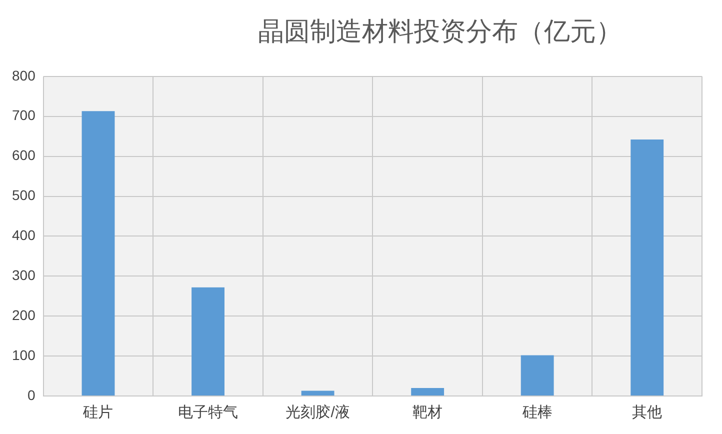 The height and width of the screenshot is (434, 722). What do you see at coordinates (24, 354) in the screenshot?
I see `y-tick-label: 100` at bounding box center [24, 354].